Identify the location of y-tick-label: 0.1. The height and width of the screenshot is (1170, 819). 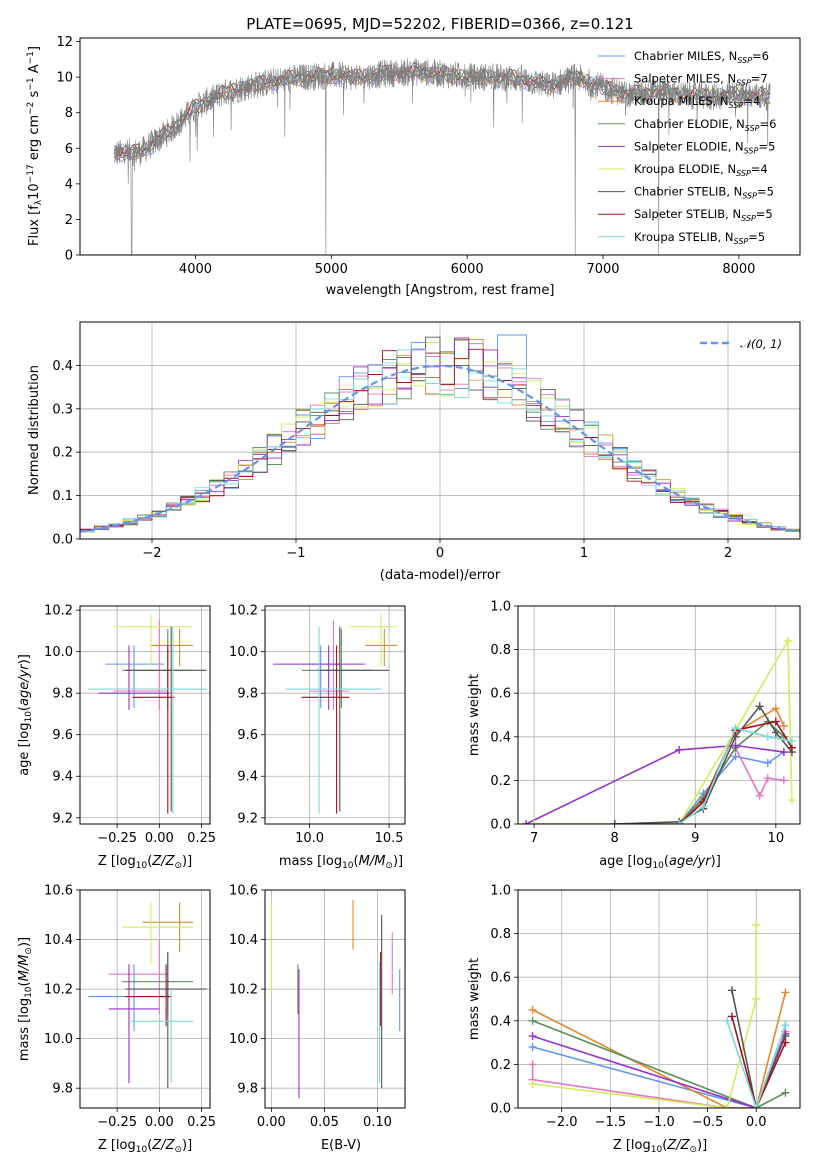
(62, 496).